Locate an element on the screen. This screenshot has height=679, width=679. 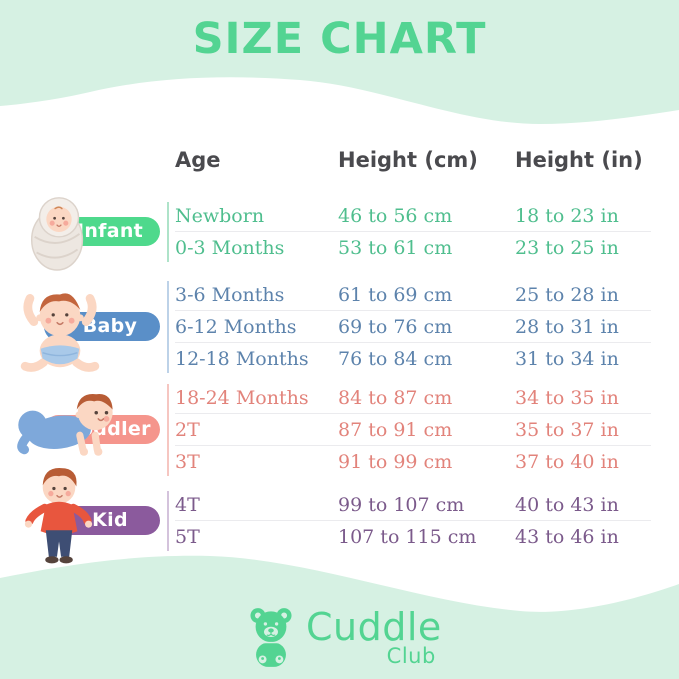
table-row: 2T 87 to 91 cm 35 to 37 in is located at coordinates (339, 429).